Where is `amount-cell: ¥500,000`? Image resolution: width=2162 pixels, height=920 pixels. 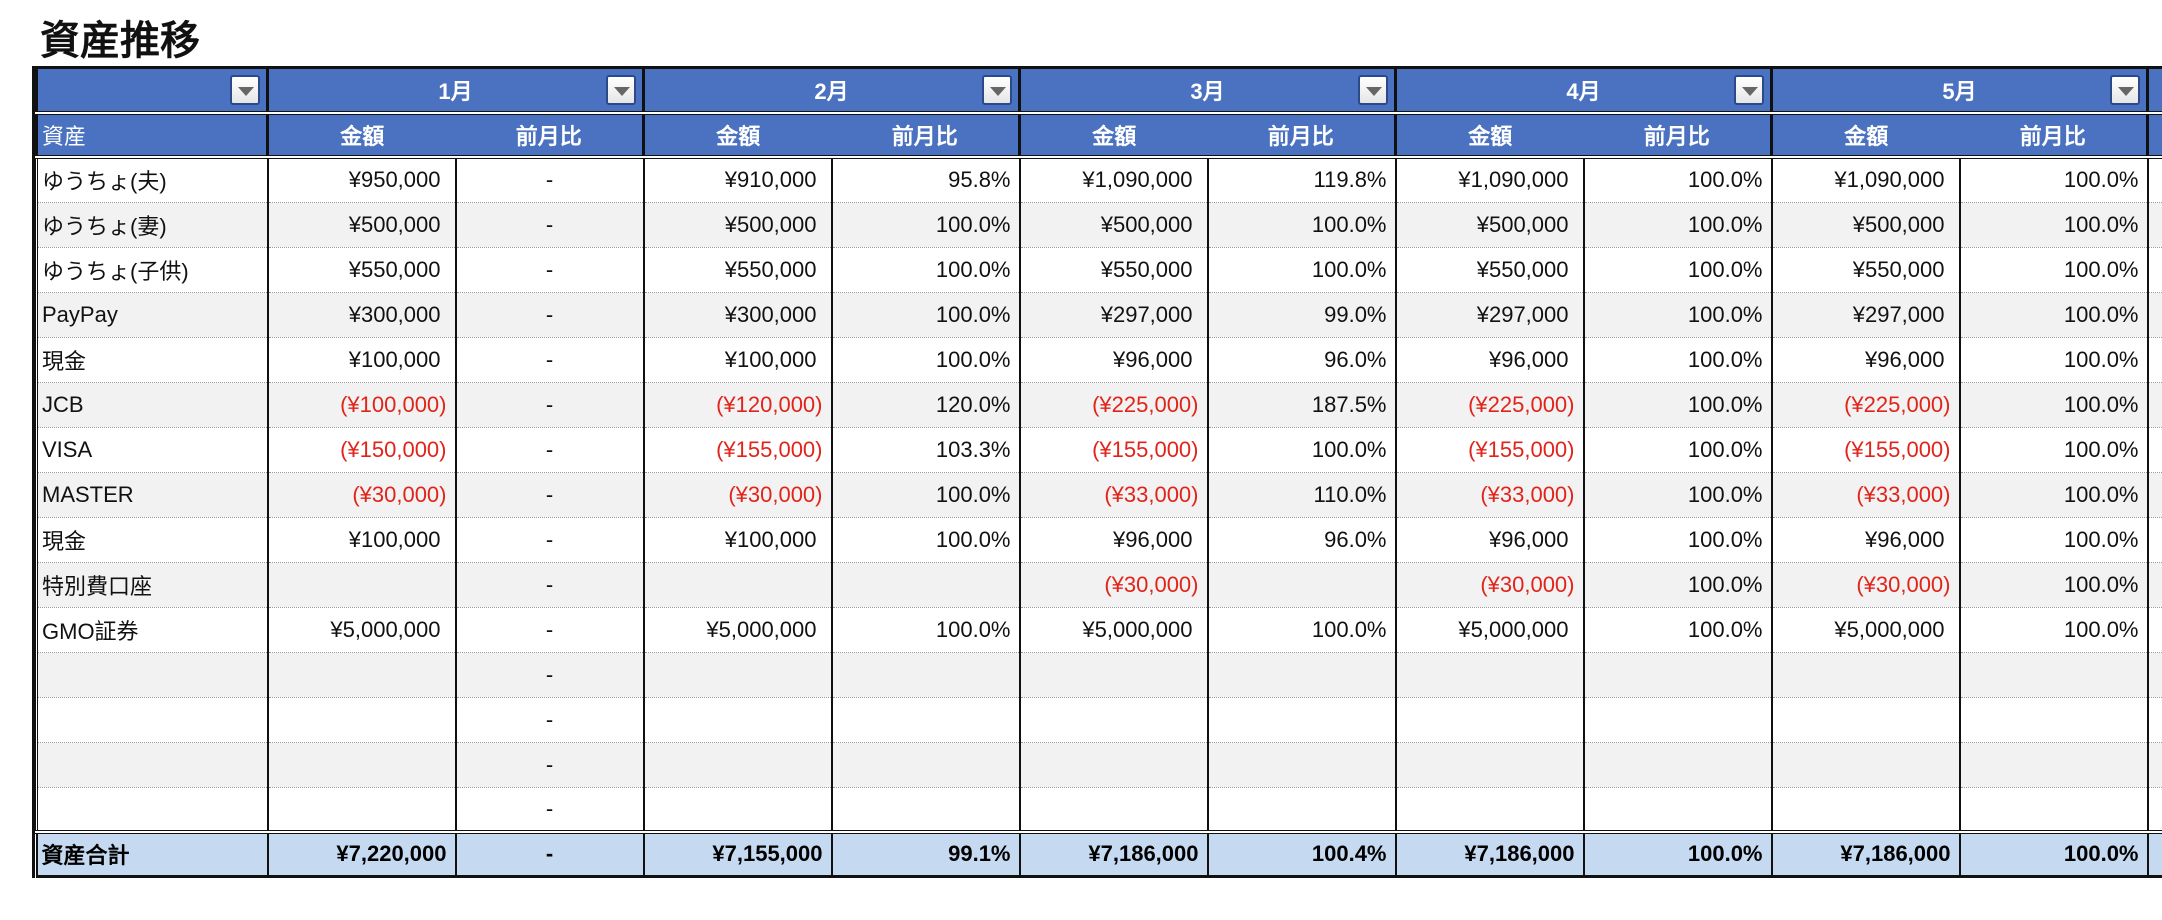 amount-cell: ¥500,000 is located at coordinates (361, 225).